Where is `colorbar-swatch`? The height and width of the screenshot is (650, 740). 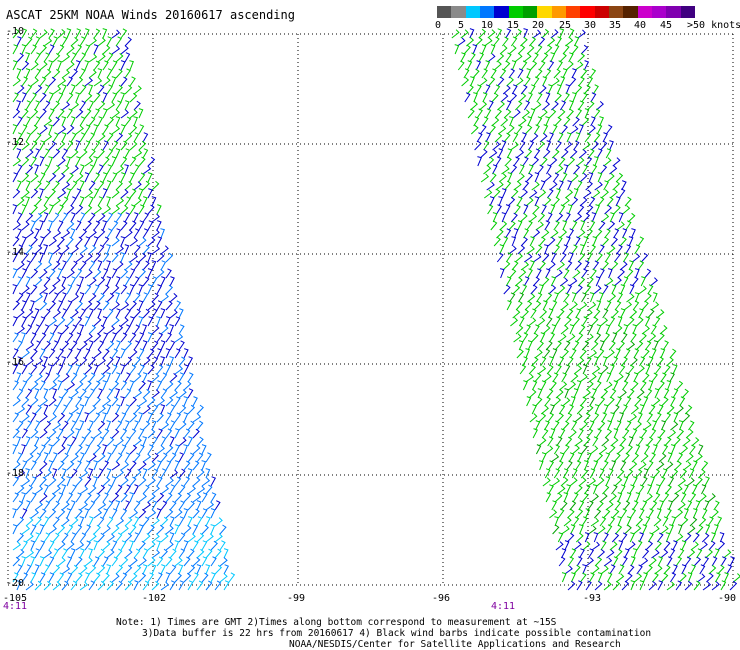
colorbar-swatch is located at coordinates (644, 12).